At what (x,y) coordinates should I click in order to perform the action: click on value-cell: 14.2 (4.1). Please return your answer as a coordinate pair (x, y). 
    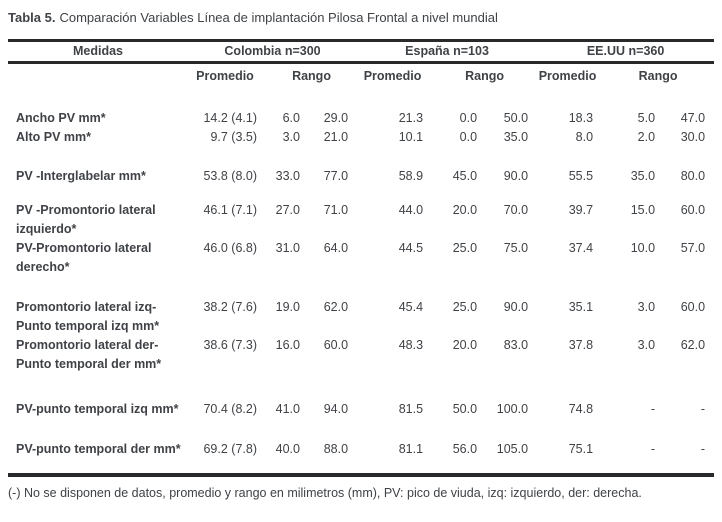
    Looking at the image, I should click on (230, 118).